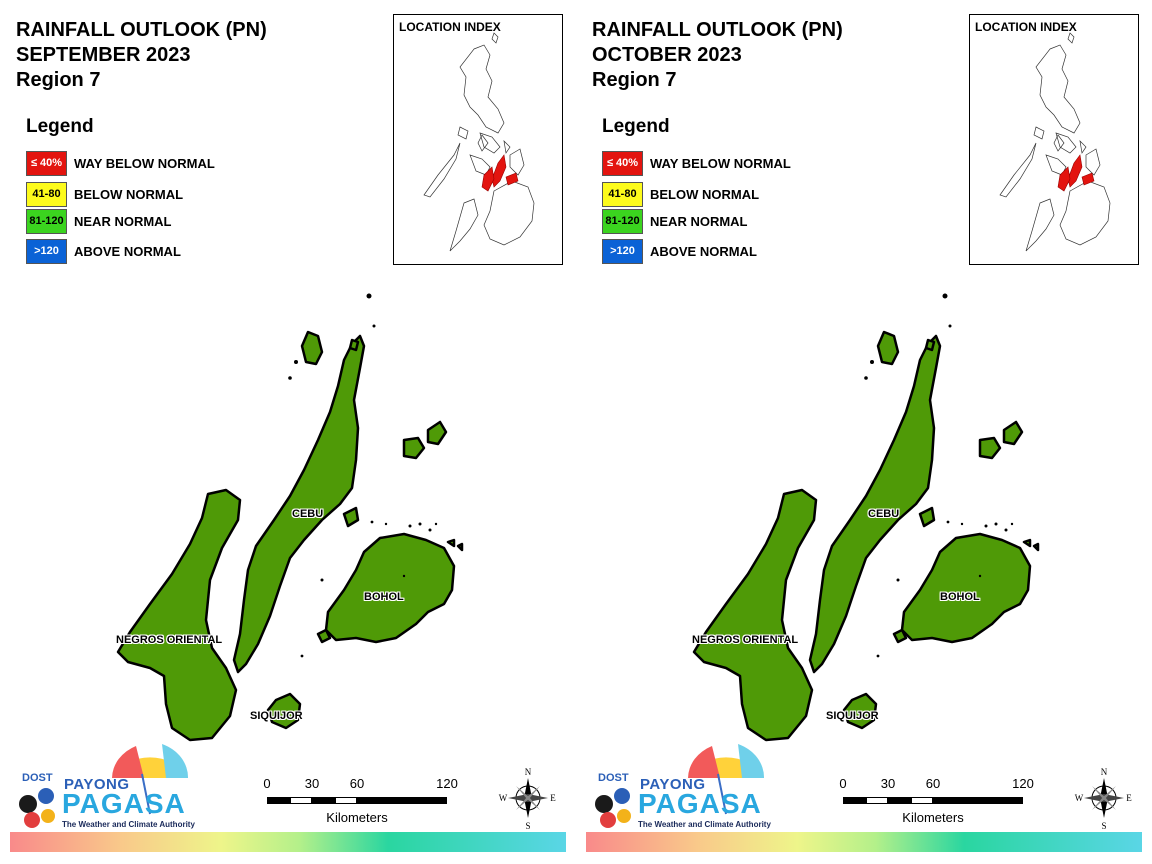  What do you see at coordinates (179, 615) in the screenshot?
I see `negros-oriental-province` at bounding box center [179, 615].